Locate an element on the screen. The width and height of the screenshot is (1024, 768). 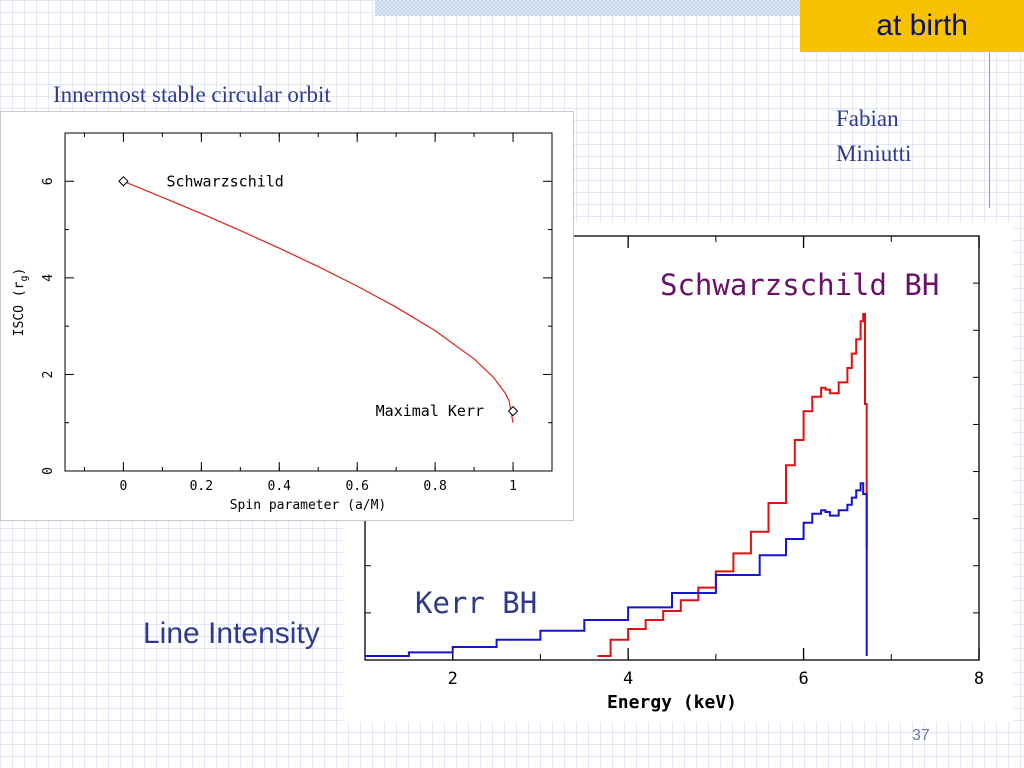
isco-ylabel-main: ISCO (r is located at coordinates (19, 308).